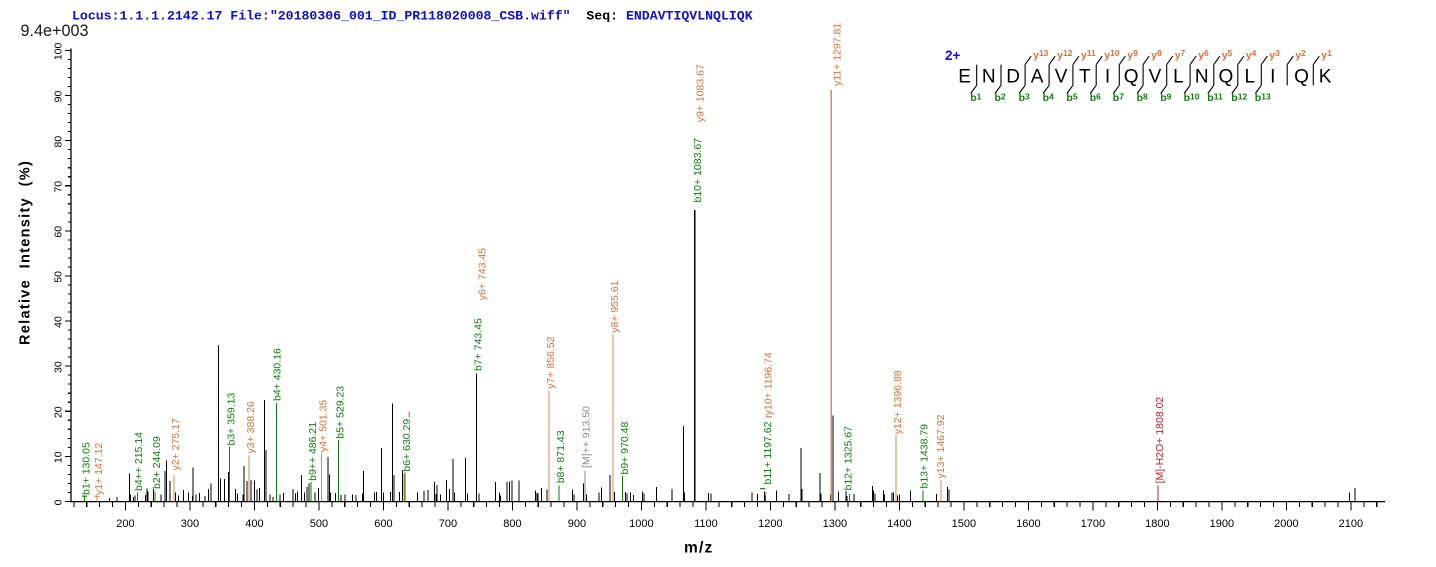 The width and height of the screenshot is (1436, 567). What do you see at coordinates (1239, 97) in the screenshot?
I see `svg-text: b12` at bounding box center [1239, 97].